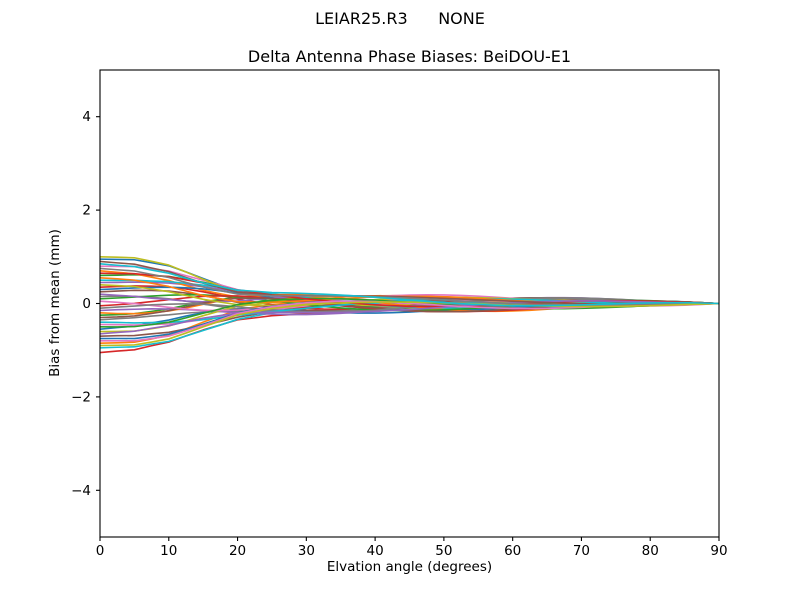 The height and width of the screenshot is (600, 800). I want to click on x-tick-label: 40, so click(375, 551).